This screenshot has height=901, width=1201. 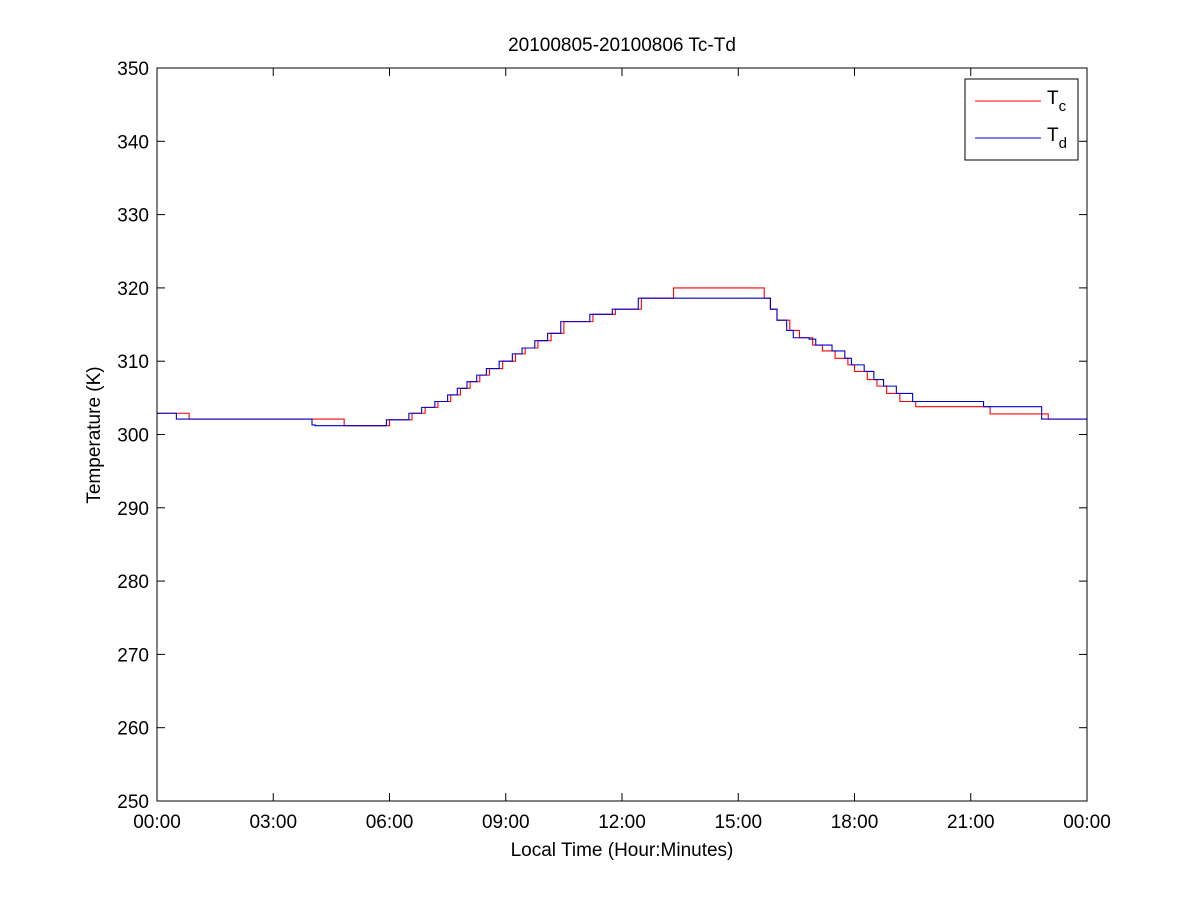 What do you see at coordinates (390, 822) in the screenshot?
I see `x-tick-label: 06:00` at bounding box center [390, 822].